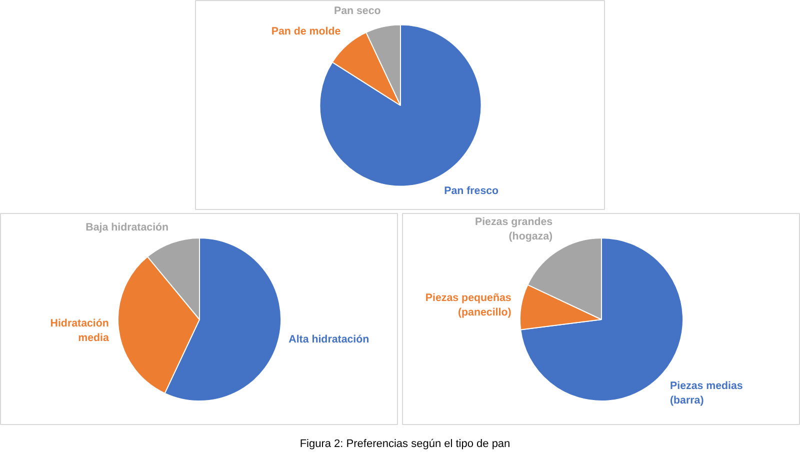 Image resolution: width=800 pixels, height=465 pixels. I want to click on slice-label: Pan de molde, so click(306, 32).